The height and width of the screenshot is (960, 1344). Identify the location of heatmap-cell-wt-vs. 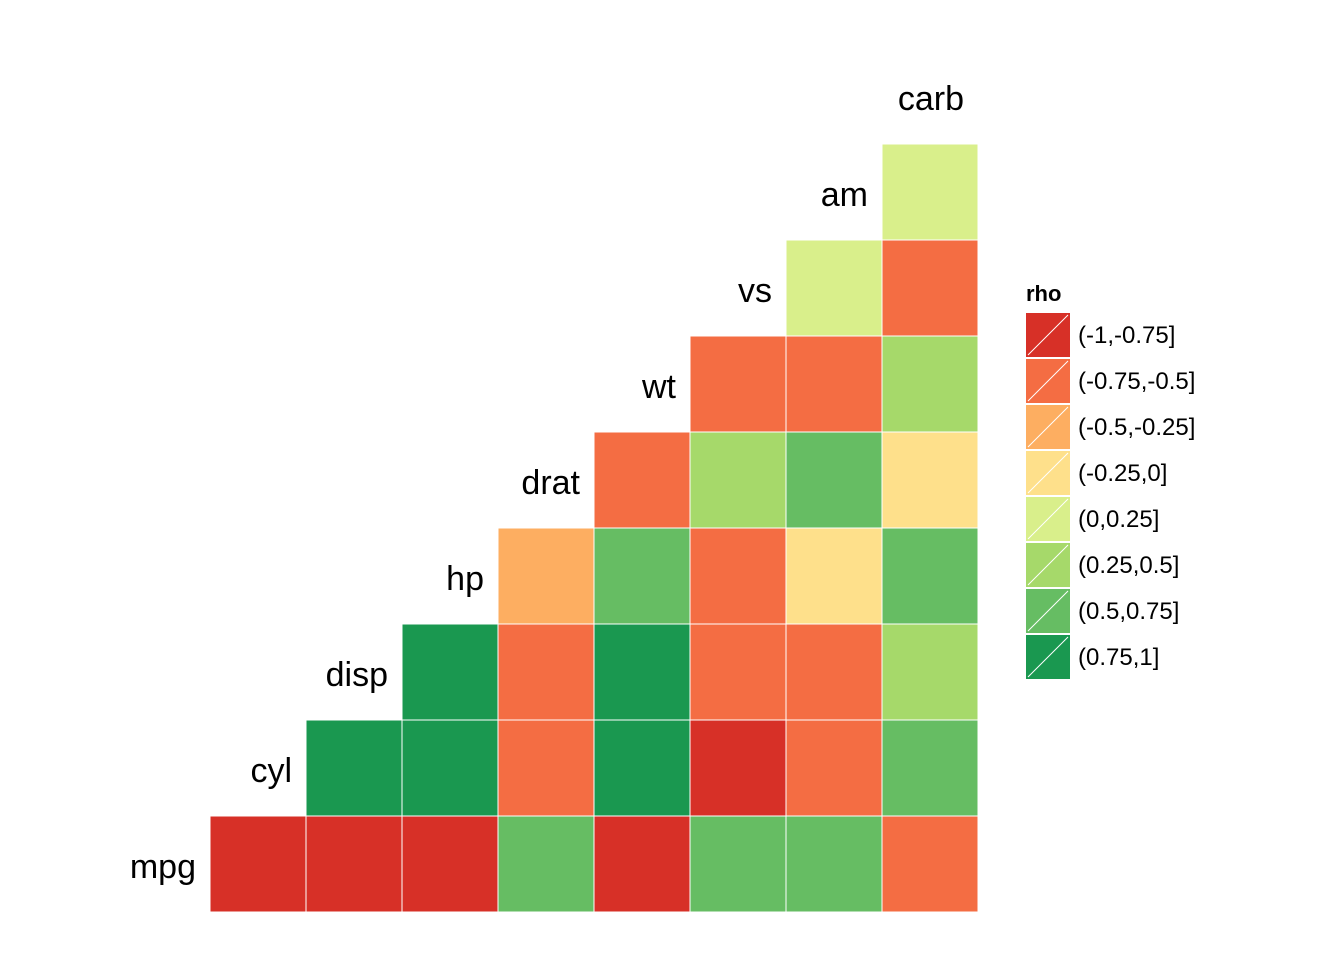
(738, 384).